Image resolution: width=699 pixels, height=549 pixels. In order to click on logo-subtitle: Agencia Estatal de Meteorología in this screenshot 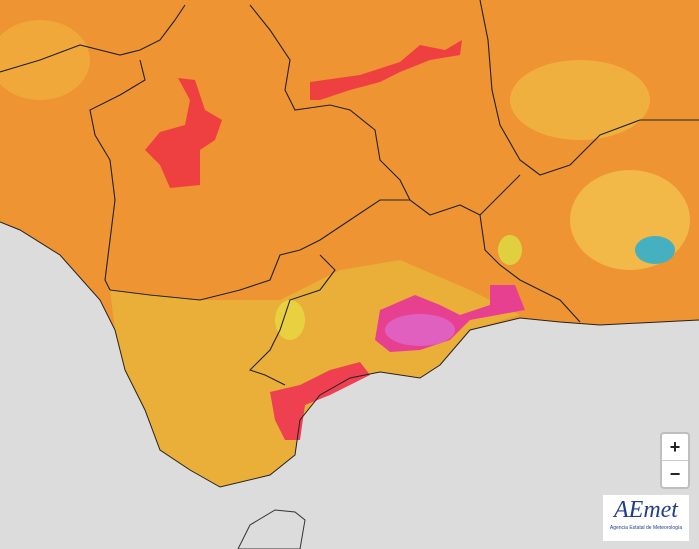, I will do `click(646, 528)`.